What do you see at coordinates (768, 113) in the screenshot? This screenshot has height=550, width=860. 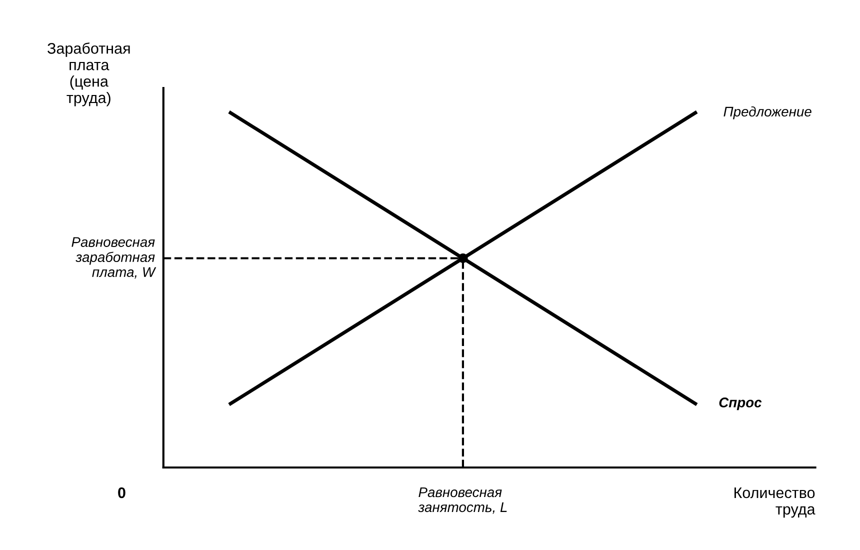 I see `text: Предложение` at bounding box center [768, 113].